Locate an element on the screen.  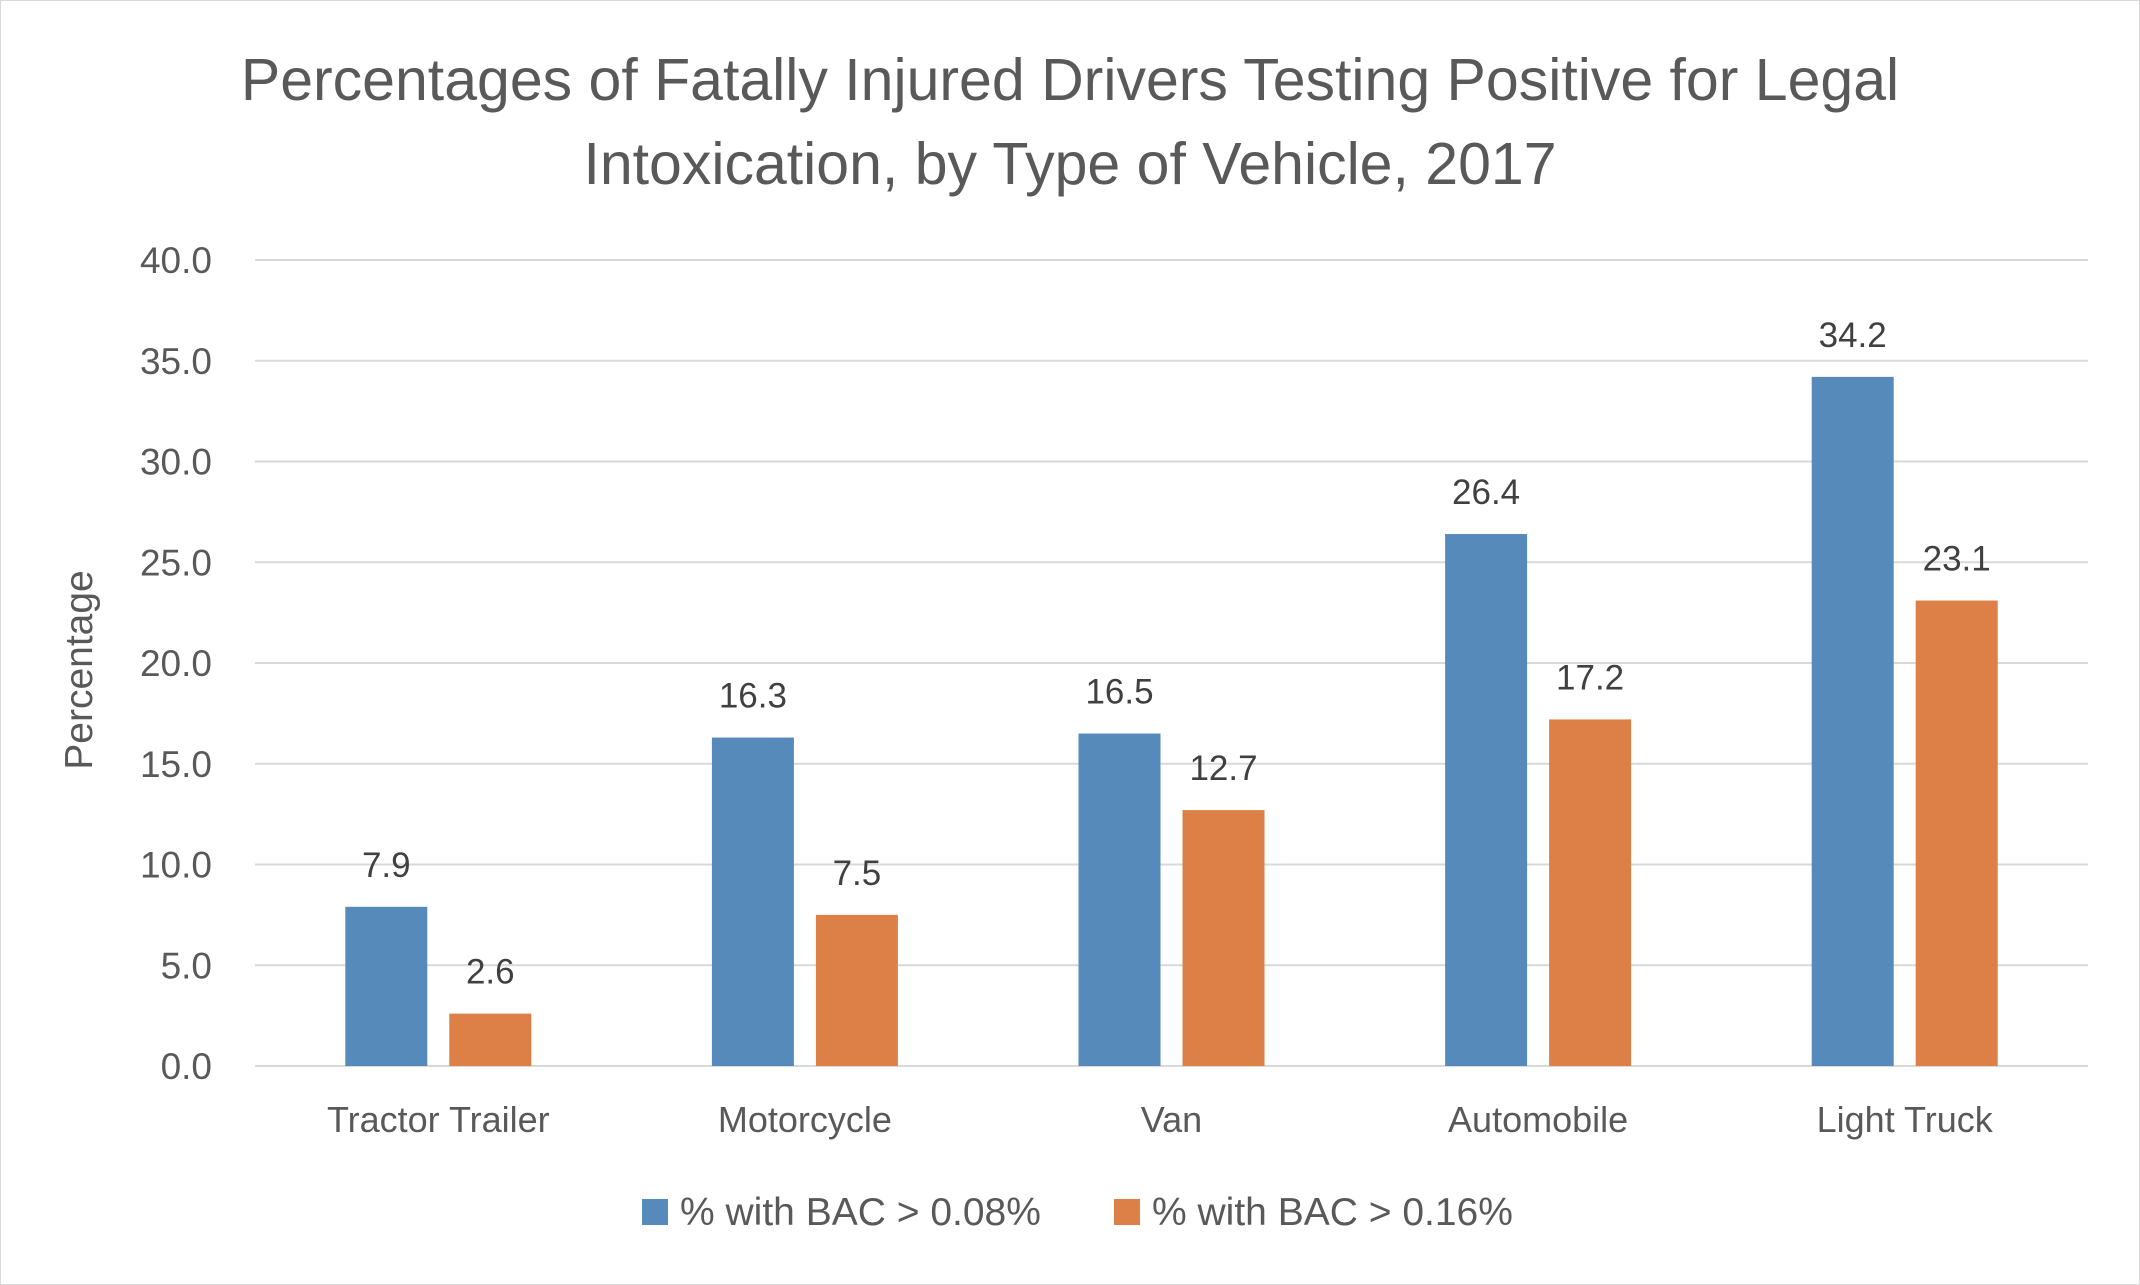
data-label: 16.5 is located at coordinates (1119, 692).